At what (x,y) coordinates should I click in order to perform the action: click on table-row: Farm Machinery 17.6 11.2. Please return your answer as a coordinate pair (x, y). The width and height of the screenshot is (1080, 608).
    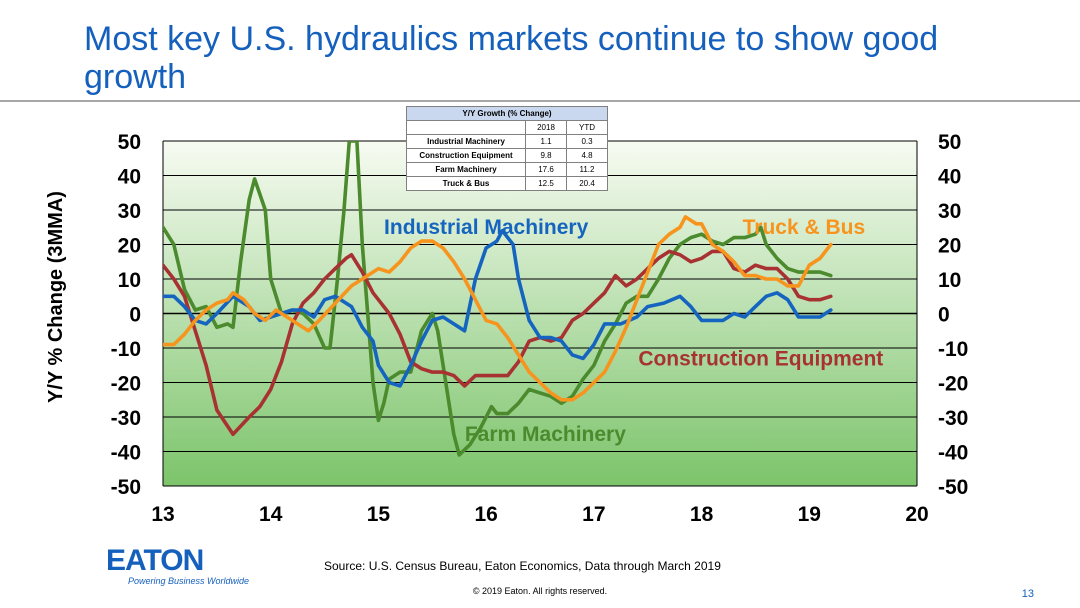
    Looking at the image, I should click on (507, 169).